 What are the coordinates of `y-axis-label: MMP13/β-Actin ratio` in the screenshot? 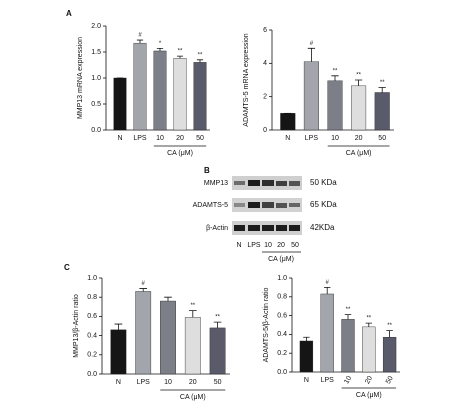 It's located at (76, 326).